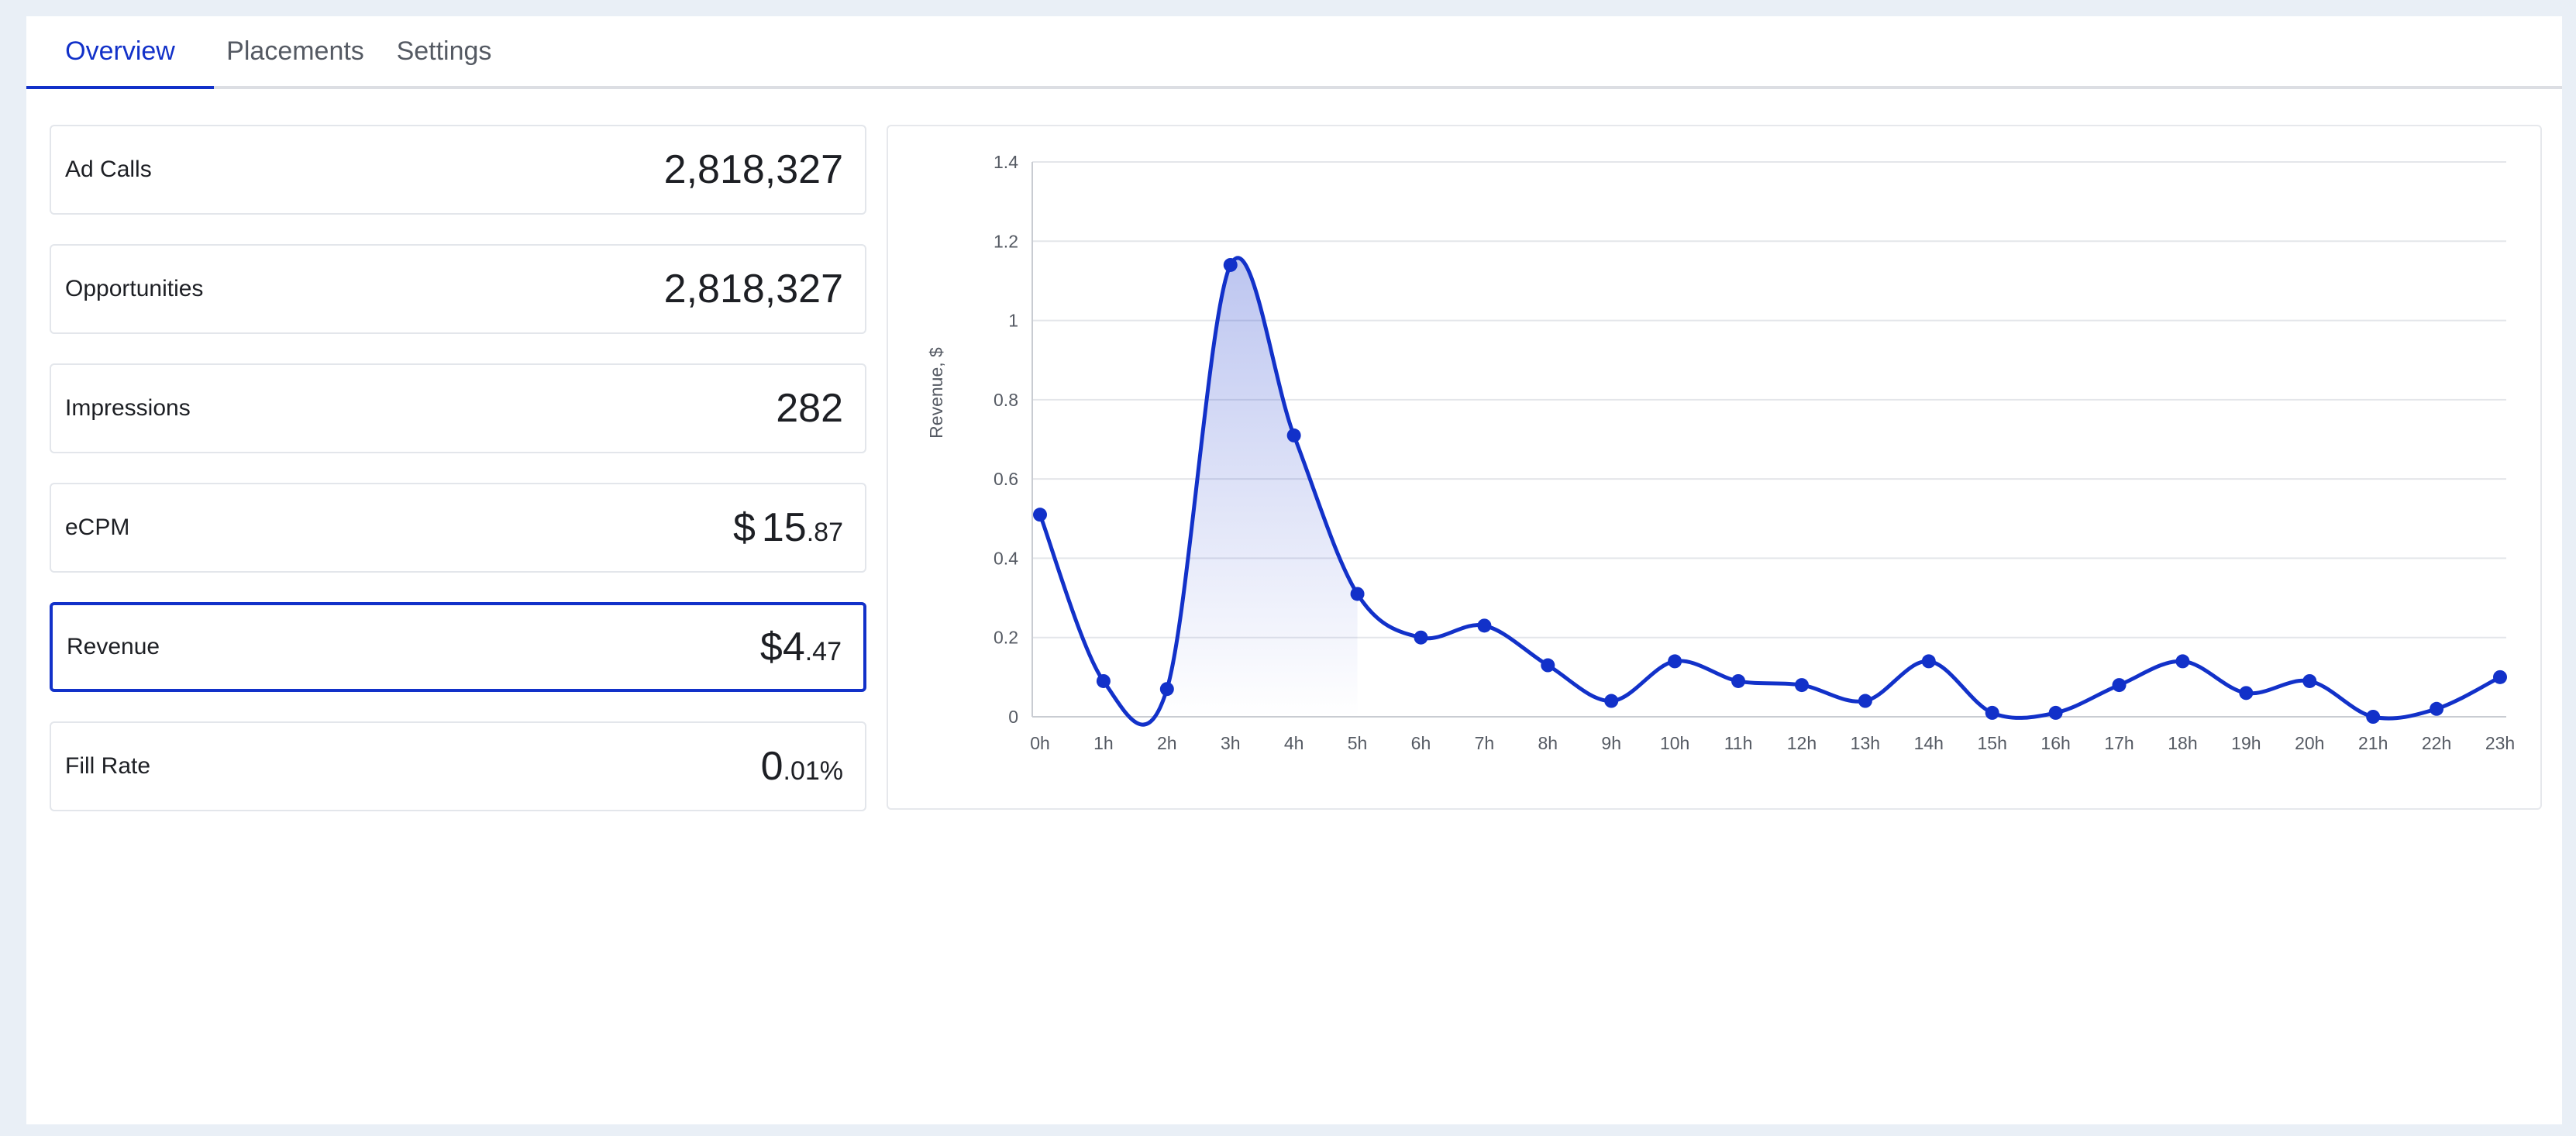 Image resolution: width=2576 pixels, height=1136 pixels. I want to click on x-tick-label: 1h, so click(1103, 743).